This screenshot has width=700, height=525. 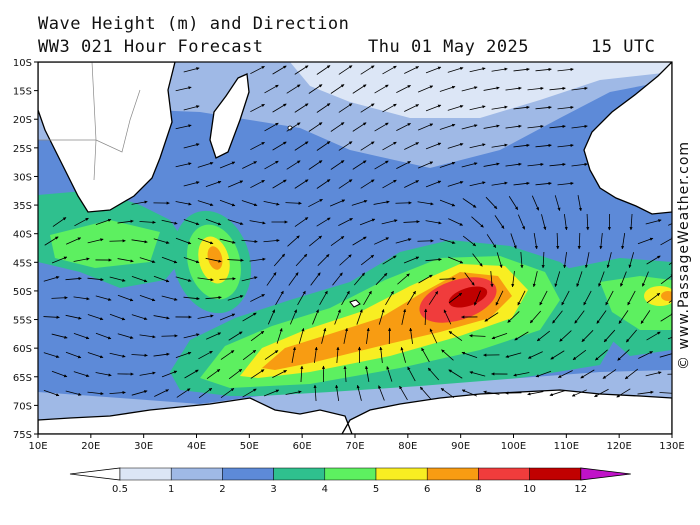 What do you see at coordinates (107, 137) in the screenshot?
I see `africa-landmass` at bounding box center [107, 137].